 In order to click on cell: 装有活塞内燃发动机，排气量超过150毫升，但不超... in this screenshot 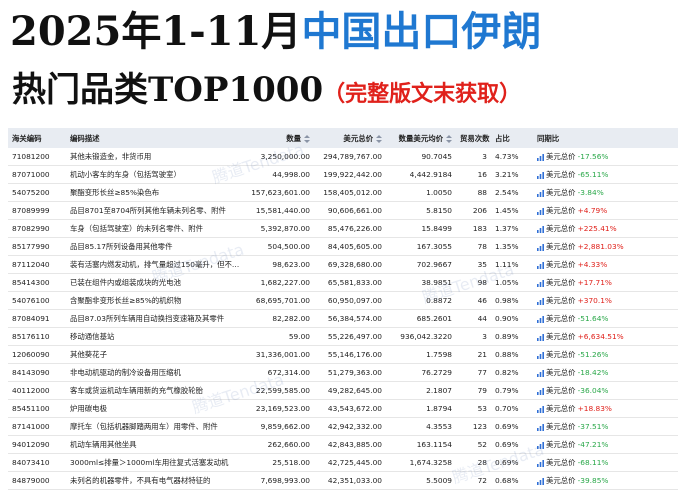, I will do `click(155, 264)`.